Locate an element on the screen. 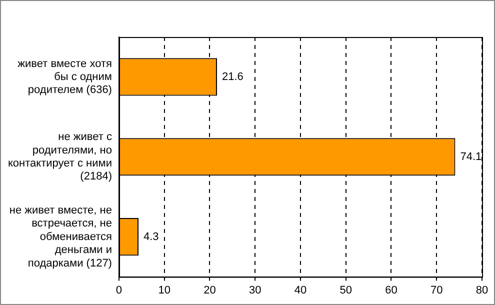 The image size is (495, 305). data-label: 4.3 is located at coordinates (151, 236).